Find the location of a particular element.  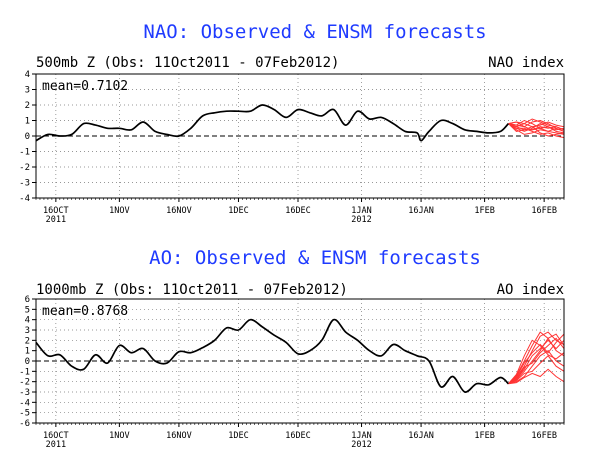

ao-forecast-series is located at coordinates (536, 358).